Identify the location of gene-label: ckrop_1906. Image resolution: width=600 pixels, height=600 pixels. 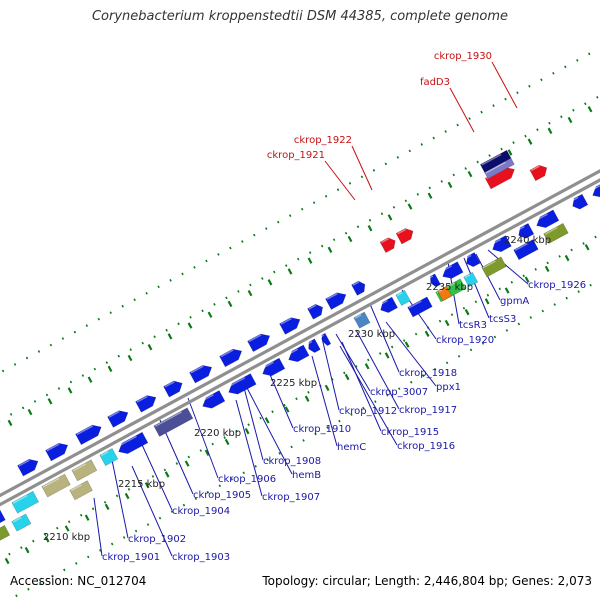
(247, 479).